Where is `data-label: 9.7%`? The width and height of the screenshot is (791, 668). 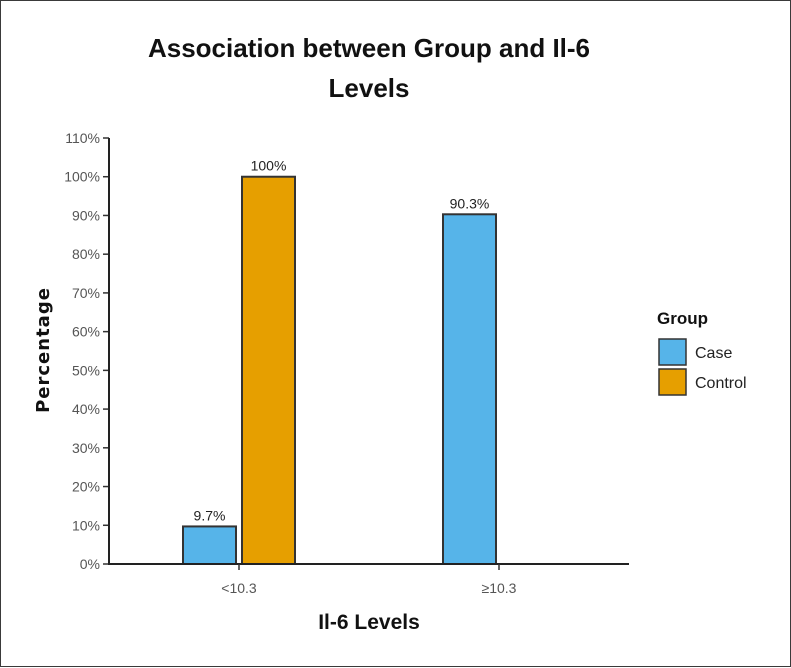
data-label: 9.7% is located at coordinates (210, 515).